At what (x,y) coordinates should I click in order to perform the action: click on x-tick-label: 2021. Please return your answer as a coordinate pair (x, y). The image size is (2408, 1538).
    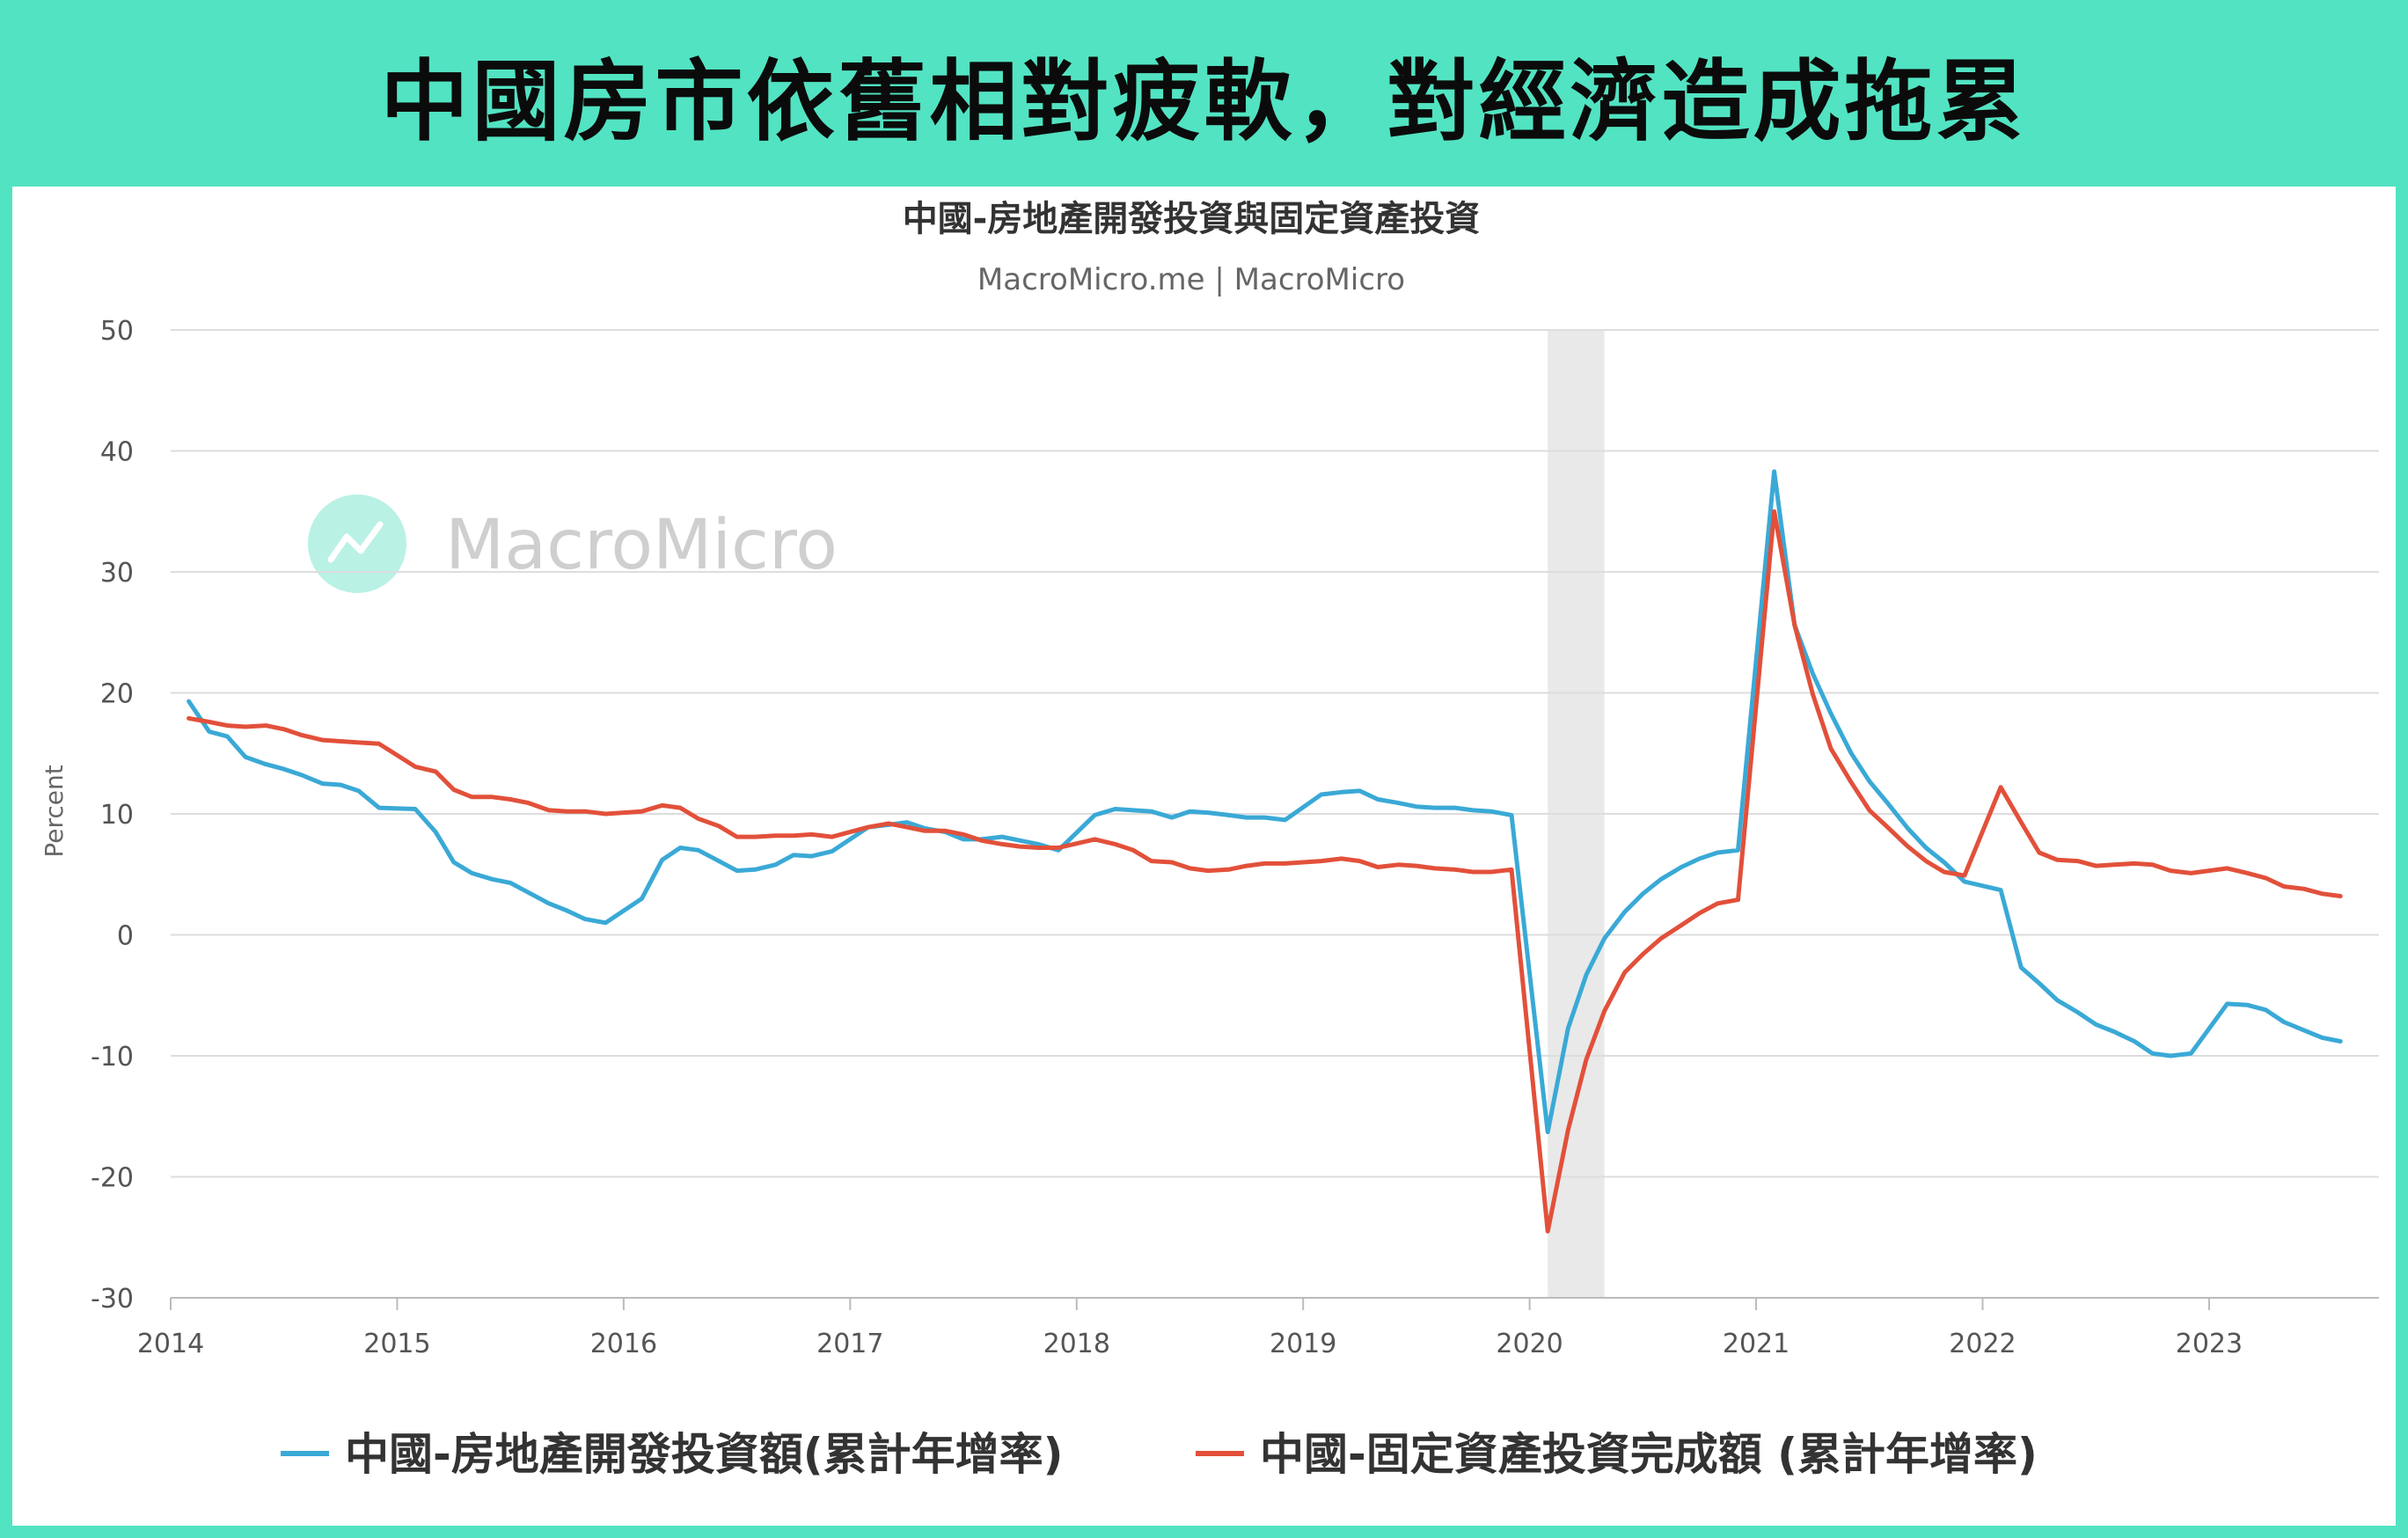
    Looking at the image, I should click on (1757, 1344).